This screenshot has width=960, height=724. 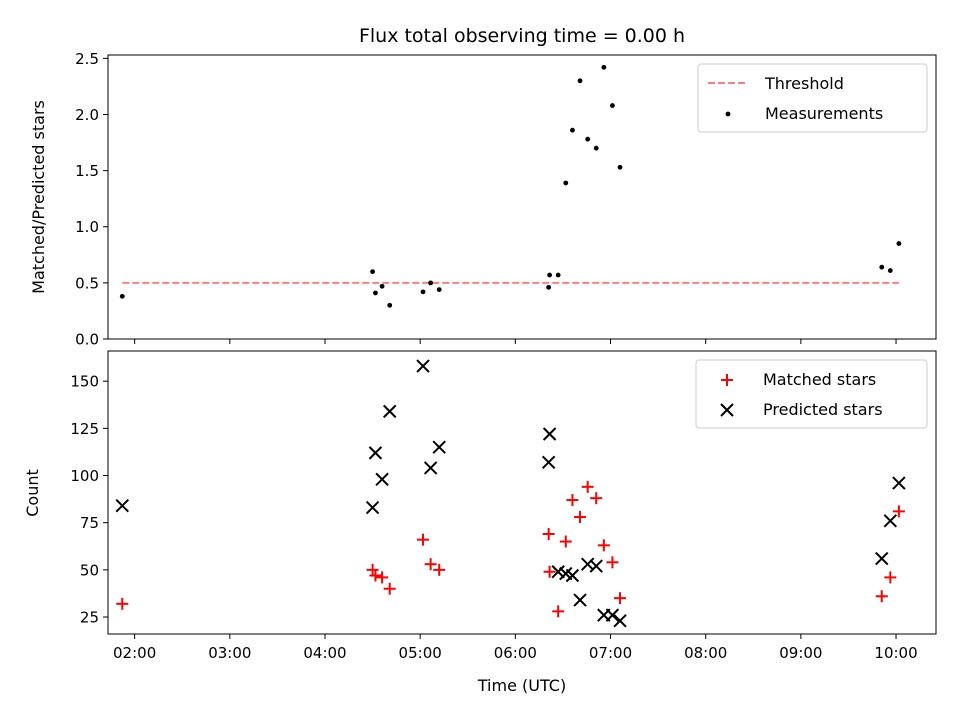 What do you see at coordinates (515, 341) in the screenshot?
I see `ratio-x-ticks` at bounding box center [515, 341].